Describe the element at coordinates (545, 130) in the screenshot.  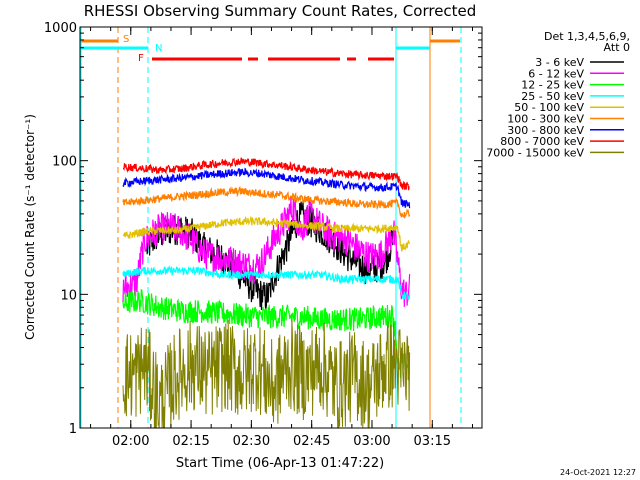
I see `legend-label: 300 - 800 keV` at that location.